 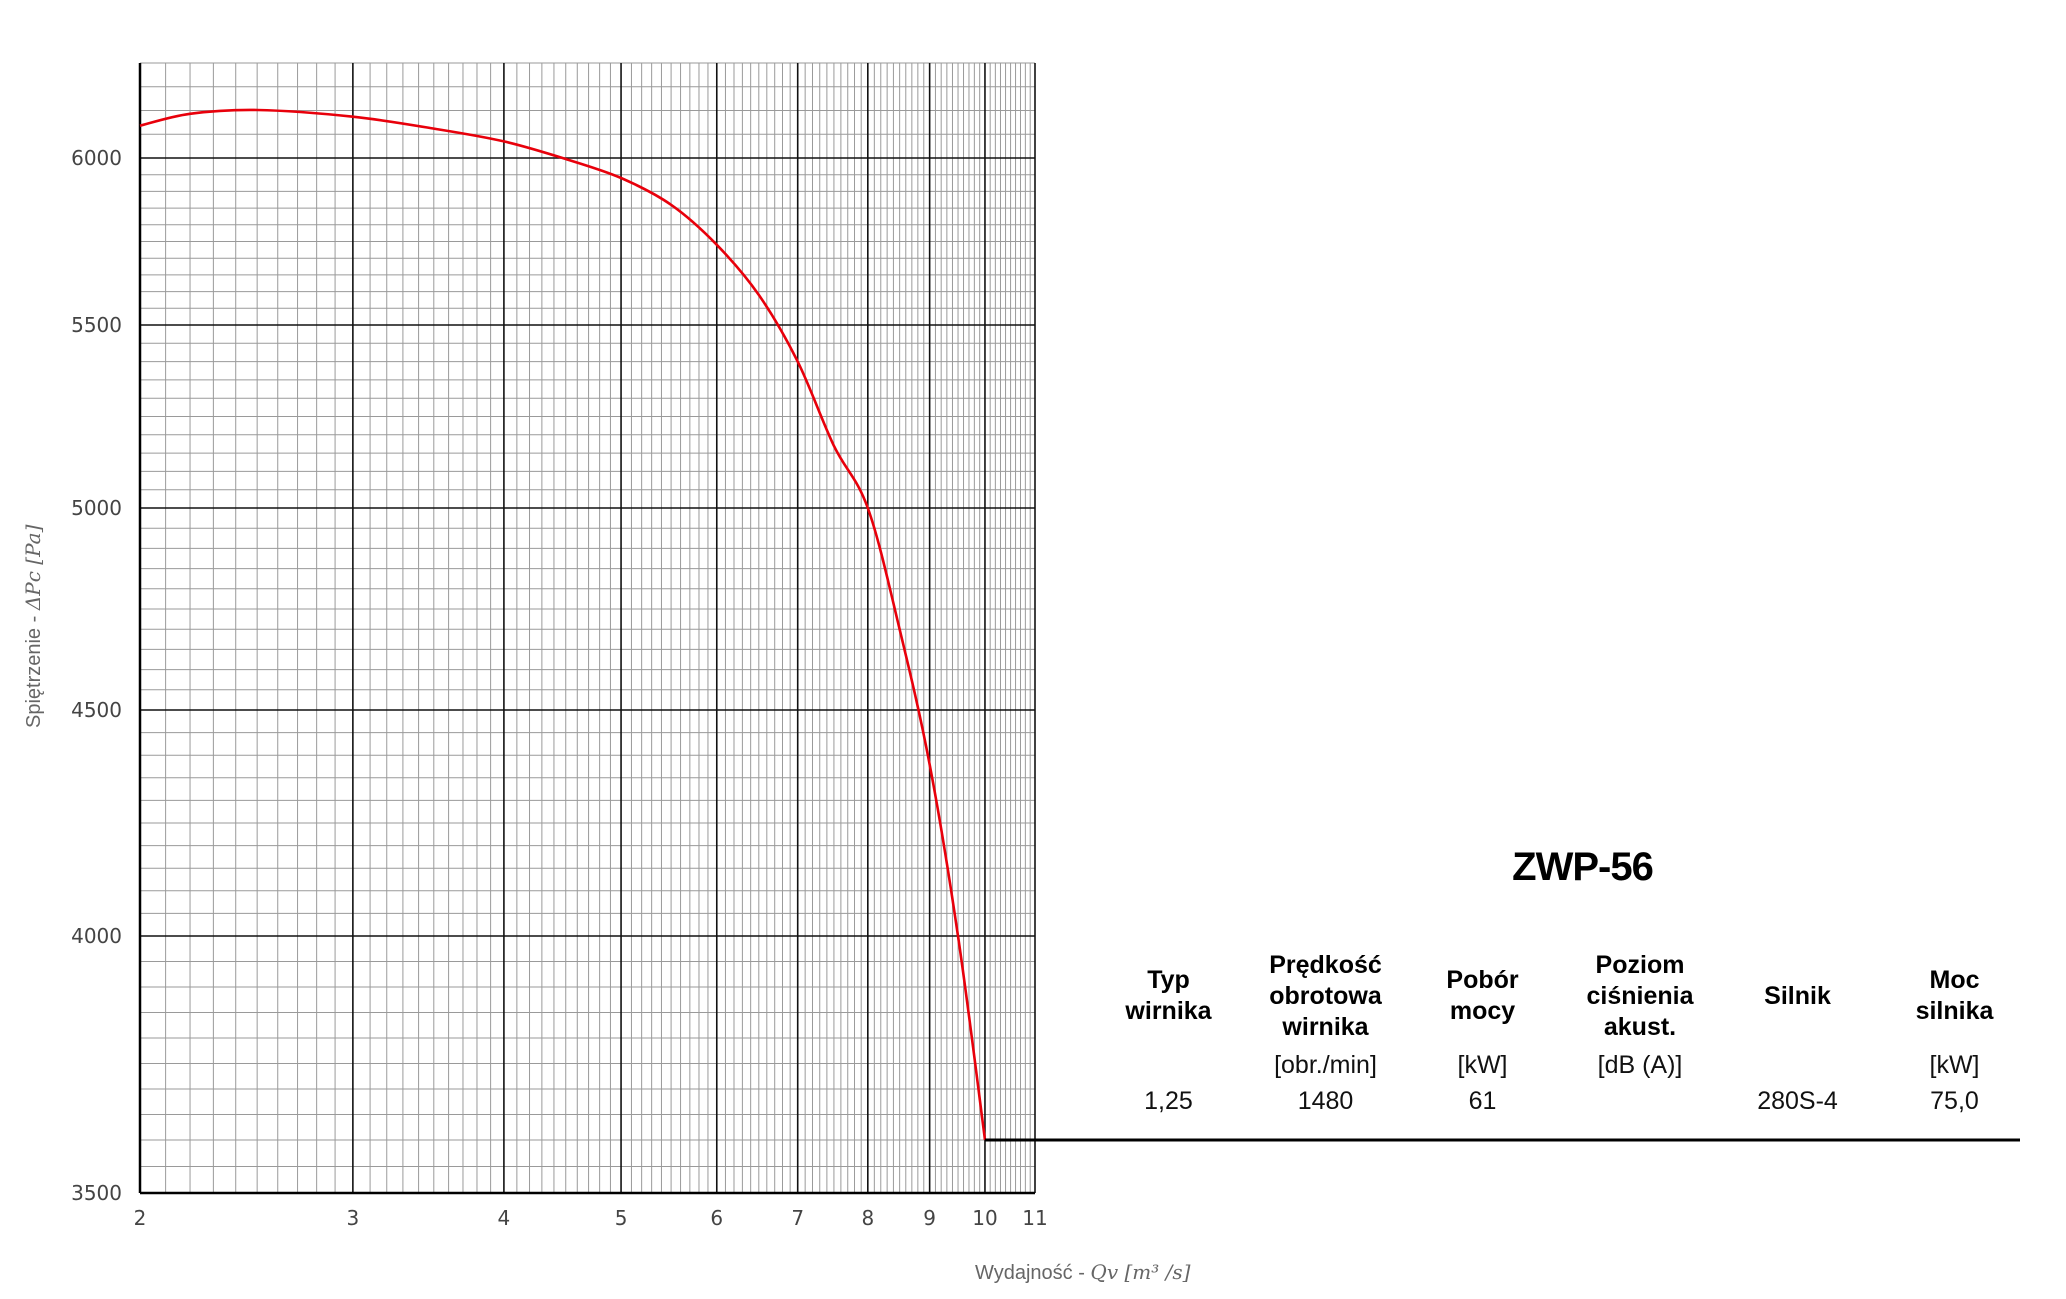 I want to click on model-title: ZWP-56, so click(x=1583, y=867).